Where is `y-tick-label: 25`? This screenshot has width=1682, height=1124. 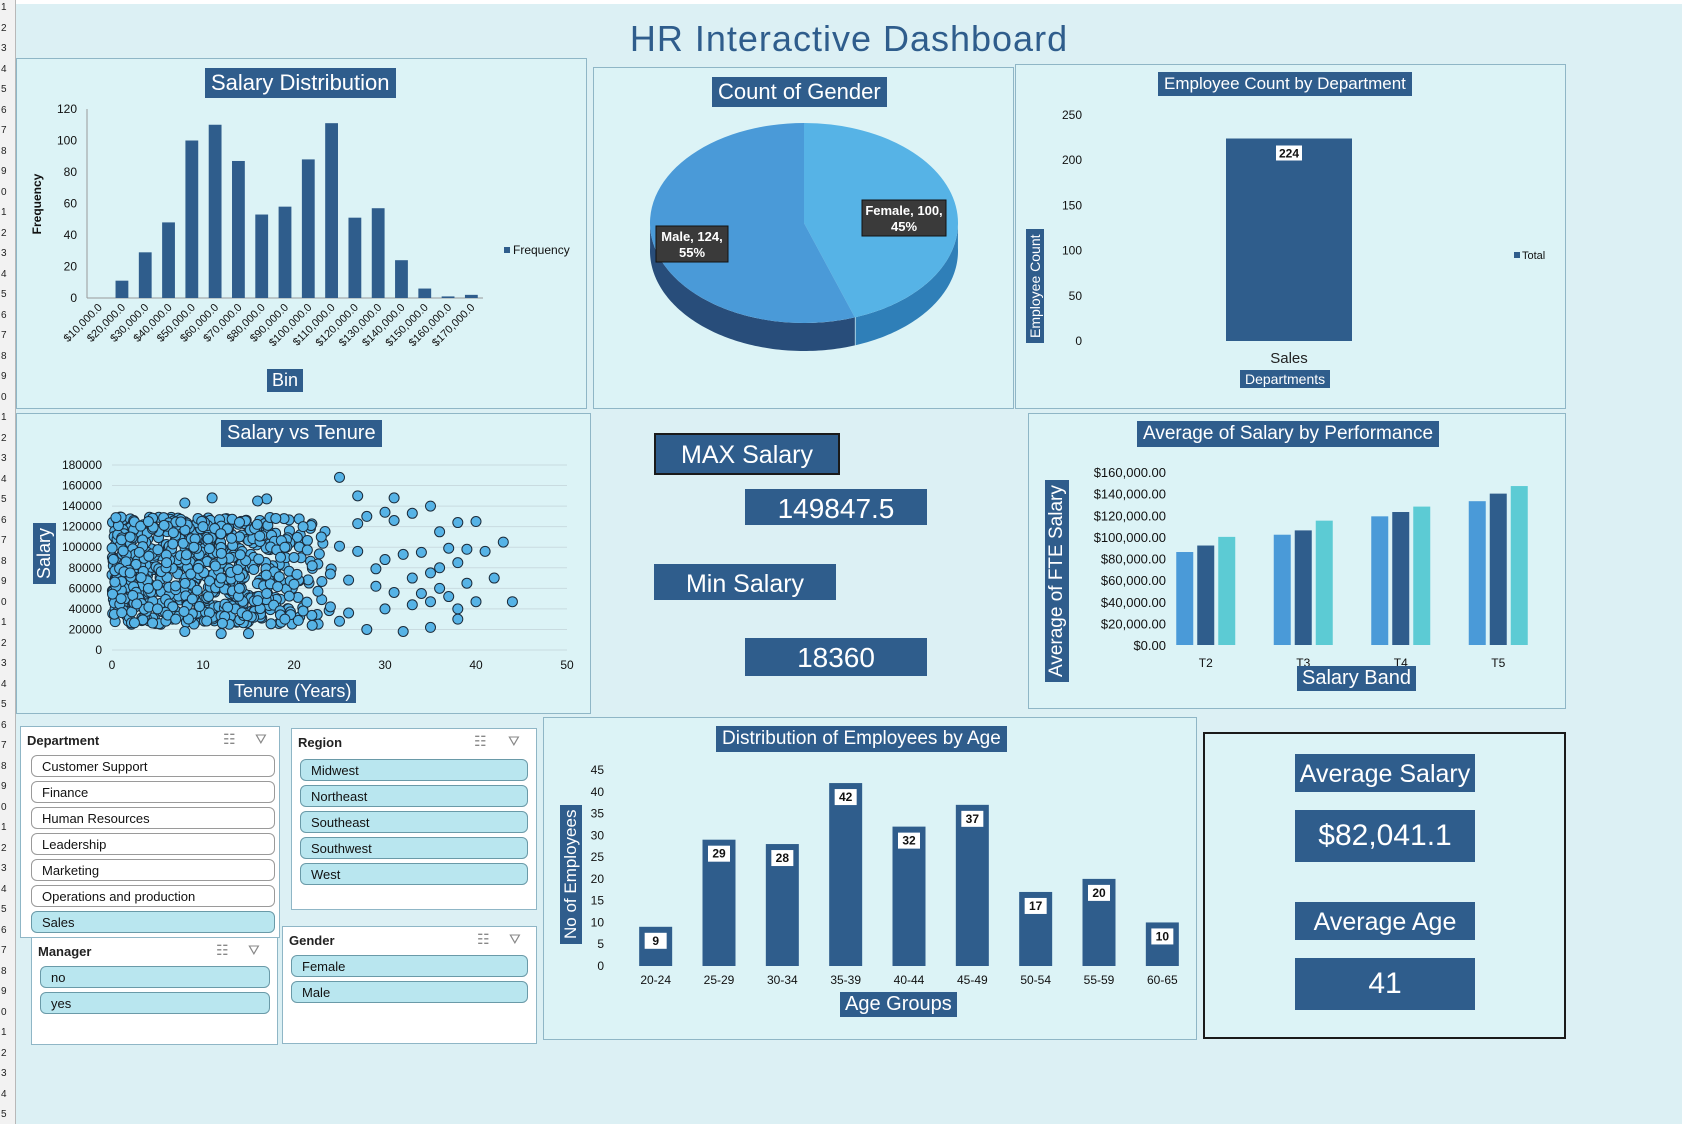 y-tick-label: 25 is located at coordinates (598, 857).